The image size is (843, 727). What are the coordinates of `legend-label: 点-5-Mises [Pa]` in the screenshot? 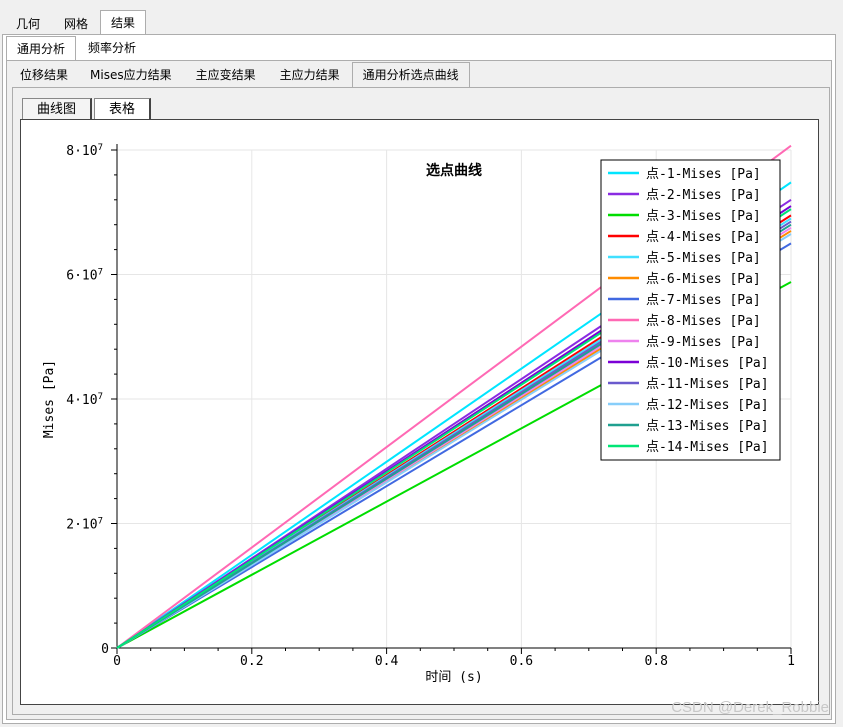 It's located at (703, 258).